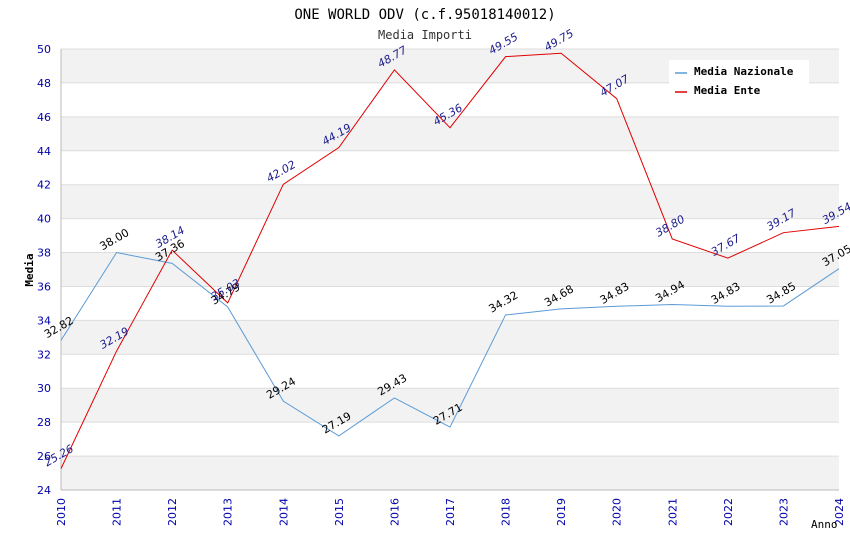 This screenshot has width=850, height=550. Describe the element at coordinates (425, 35) in the screenshot. I see `chart-subtitle: Media Importi` at that location.